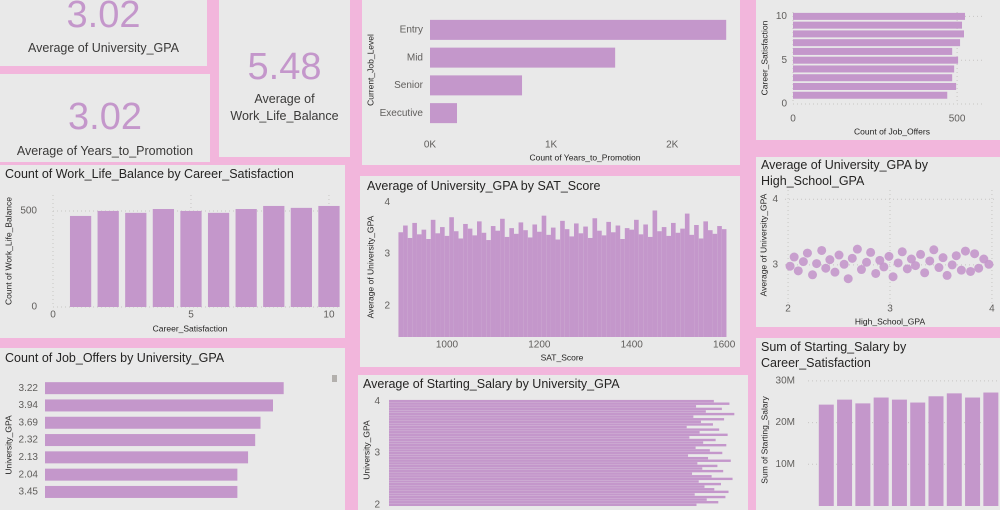  What do you see at coordinates (370, 70) in the screenshot?
I see `y-axis-label: Current_Job_Level` at bounding box center [370, 70].